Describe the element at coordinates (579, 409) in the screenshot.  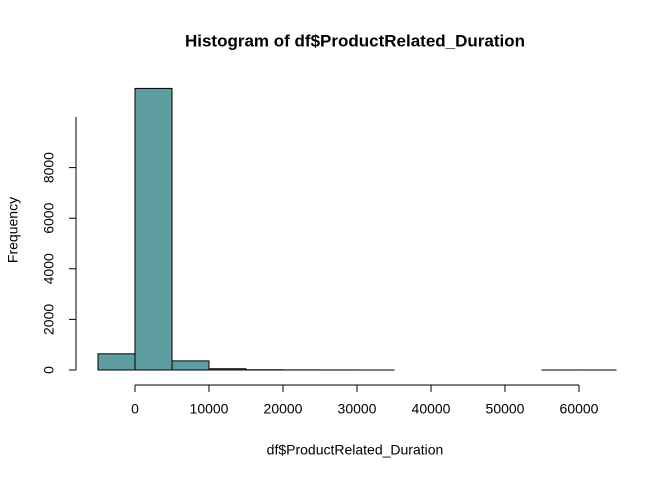
I see `x-tick-label: 60000` at that location.